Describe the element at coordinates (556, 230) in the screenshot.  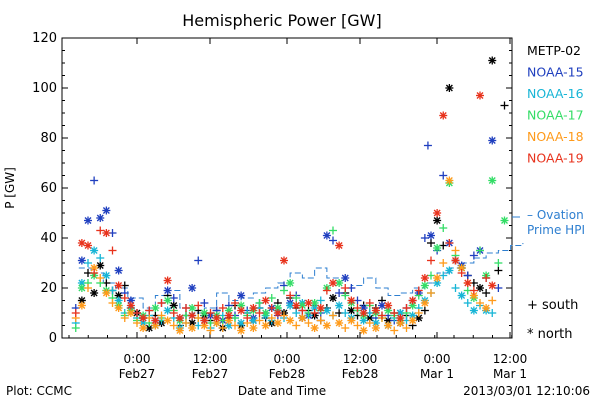
I see `ovation-legend-line2: Prime HPI` at that location.